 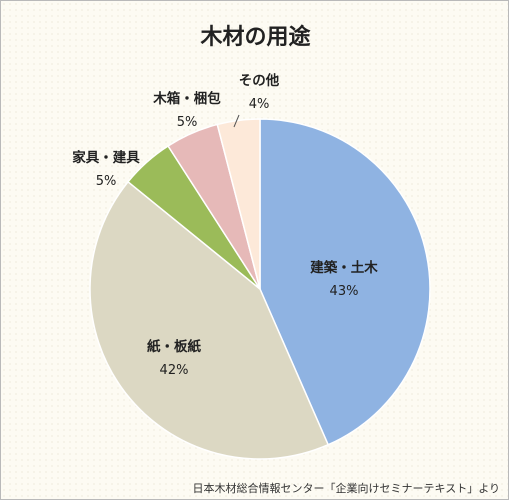 I want to click on pie-slice-other, so click(x=238, y=204).